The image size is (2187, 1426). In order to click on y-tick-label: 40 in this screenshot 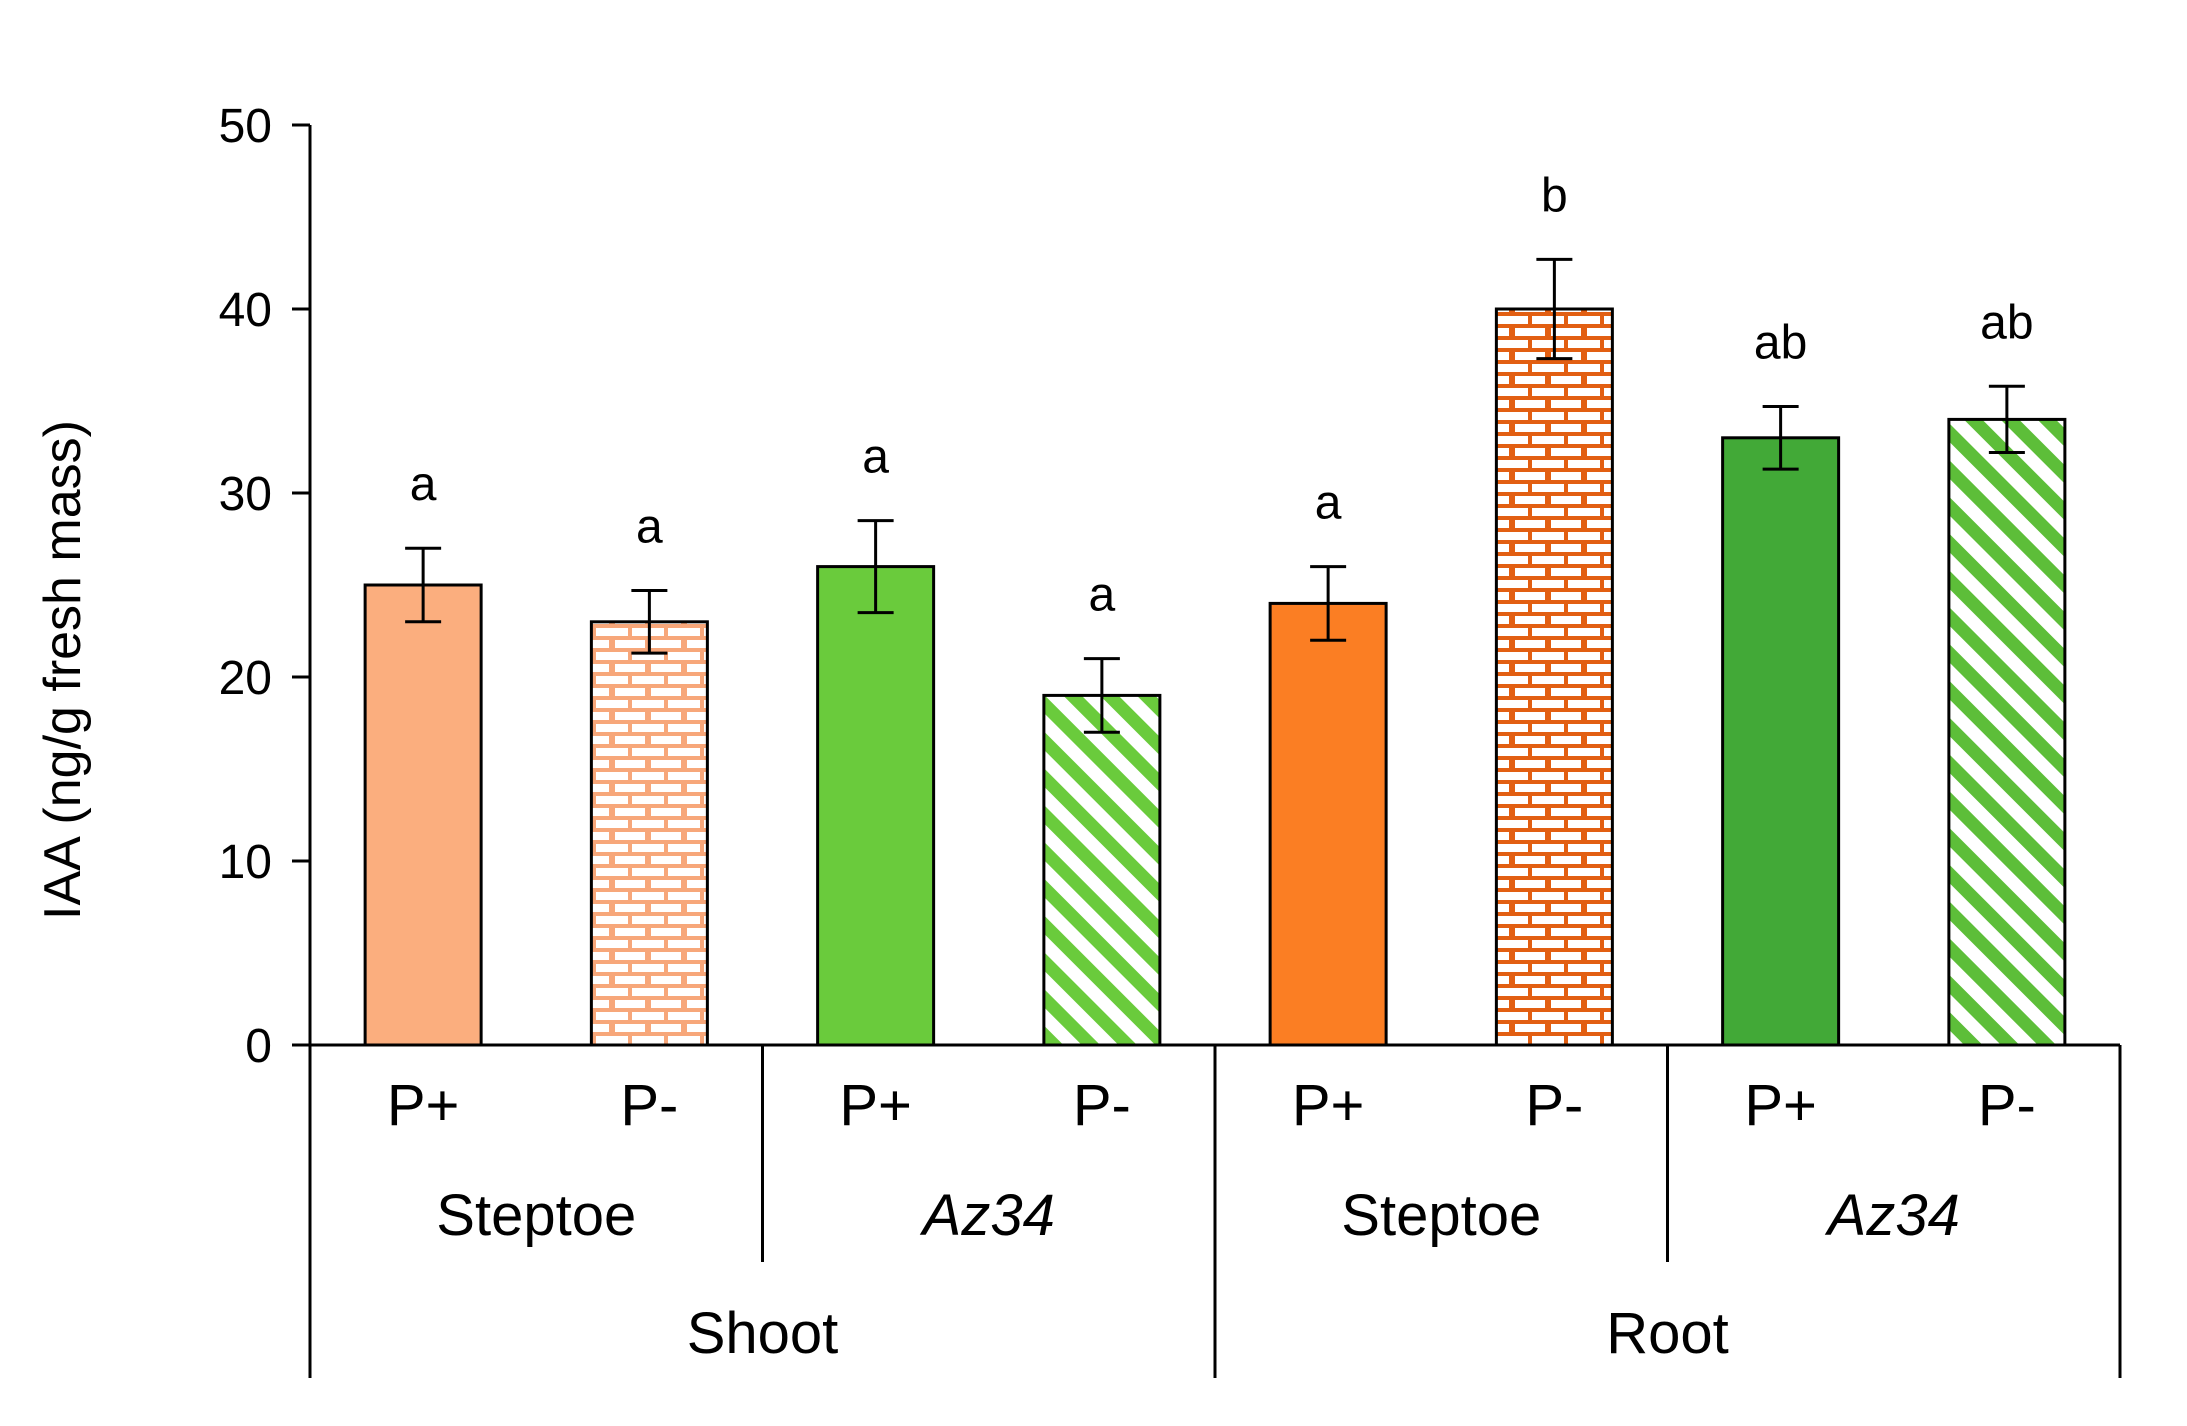, I will do `click(245, 310)`.